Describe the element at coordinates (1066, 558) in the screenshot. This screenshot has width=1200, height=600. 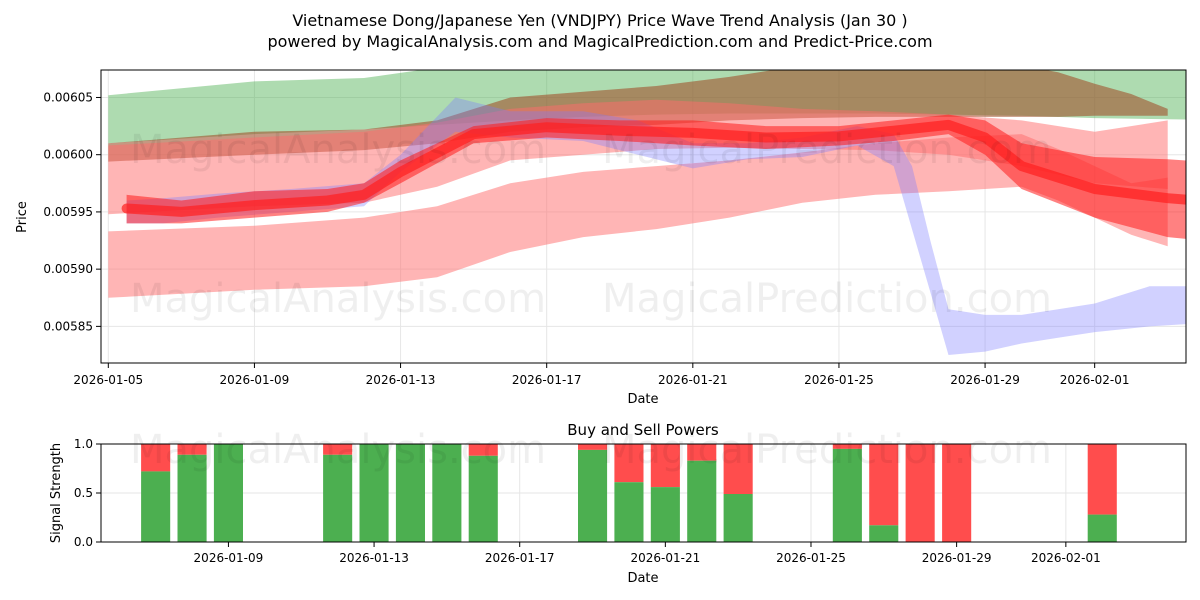
I see `signal-x-tick-label: 2026-02-01` at that location.